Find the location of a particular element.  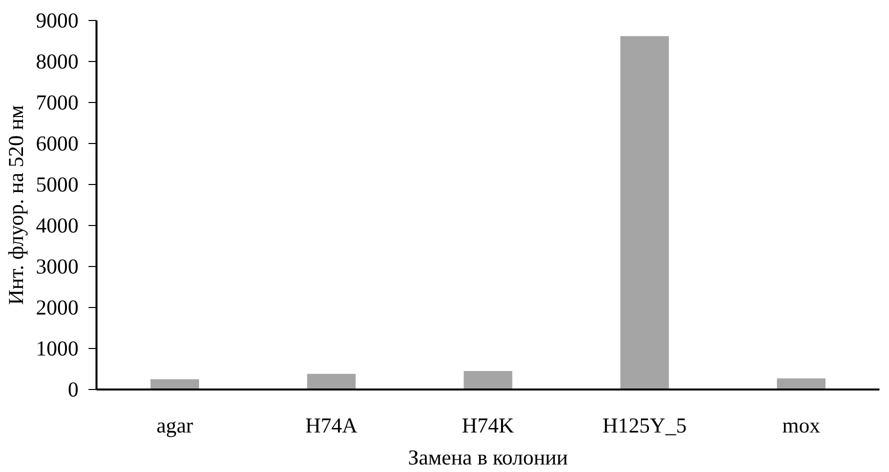

y-tick-label: 2000 is located at coordinates (57, 308).